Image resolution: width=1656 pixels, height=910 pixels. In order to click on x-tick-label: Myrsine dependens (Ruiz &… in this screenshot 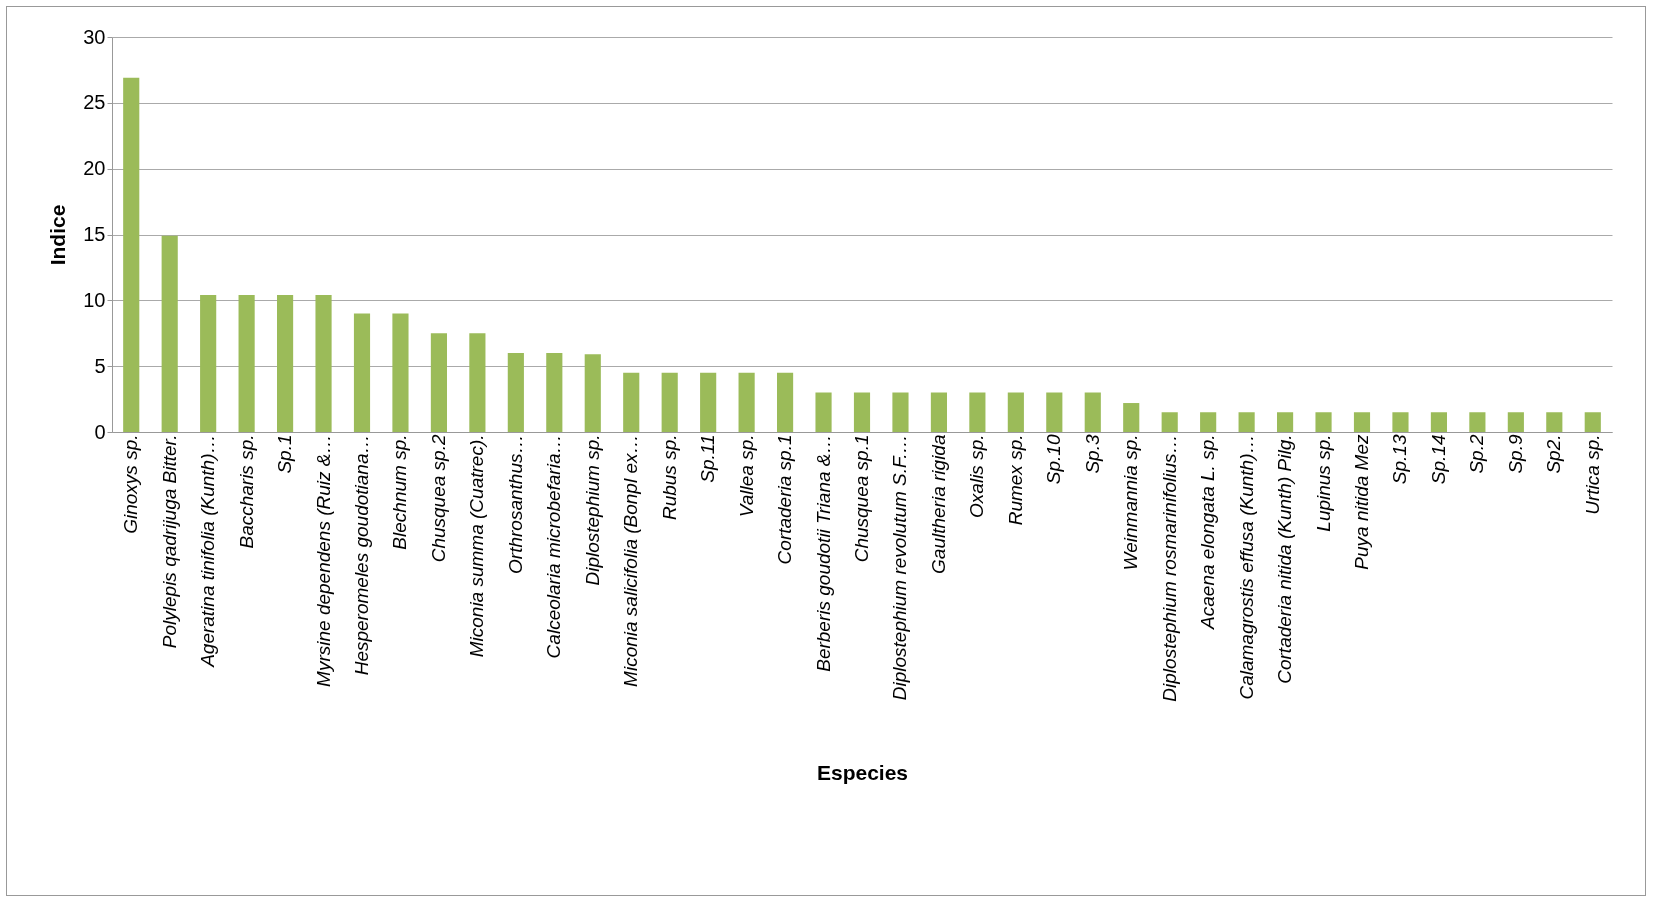, I will do `click(323, 560)`.